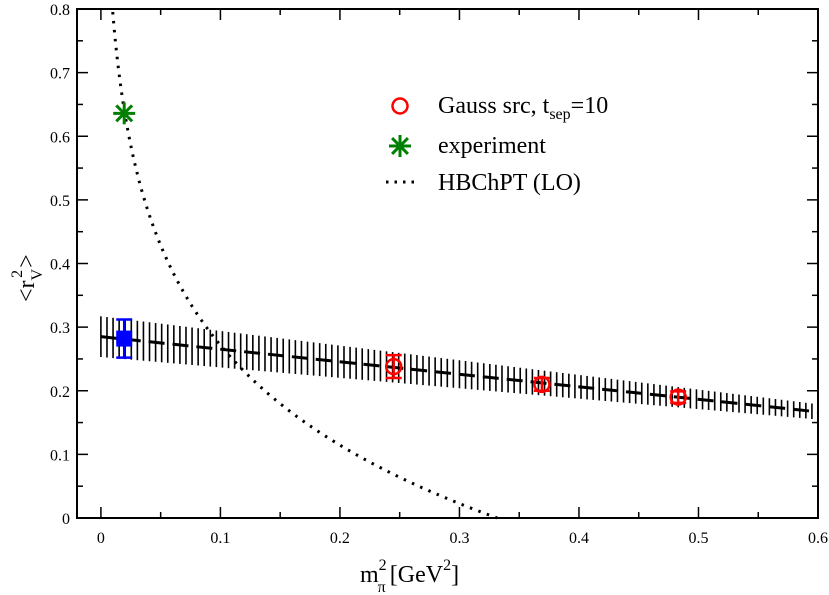  What do you see at coordinates (459, 538) in the screenshot?
I see `x-tick-label: 0.3` at bounding box center [459, 538].